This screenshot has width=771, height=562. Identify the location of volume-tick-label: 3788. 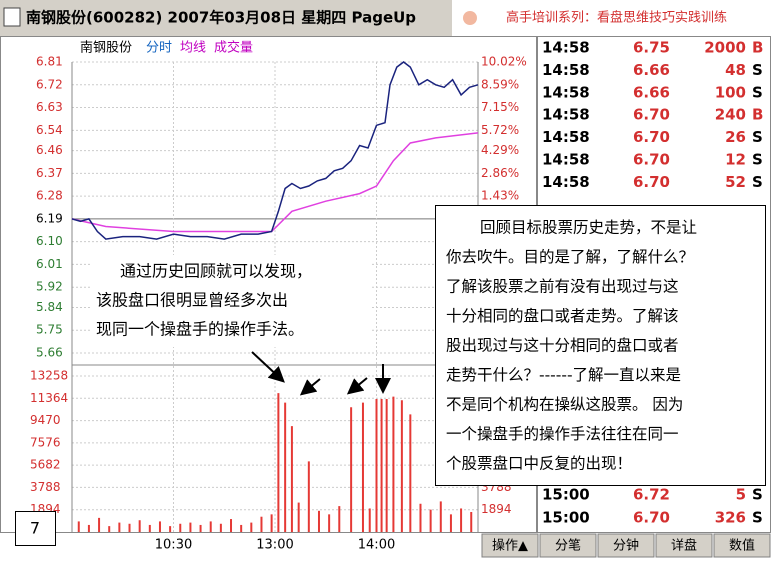
(45, 487).